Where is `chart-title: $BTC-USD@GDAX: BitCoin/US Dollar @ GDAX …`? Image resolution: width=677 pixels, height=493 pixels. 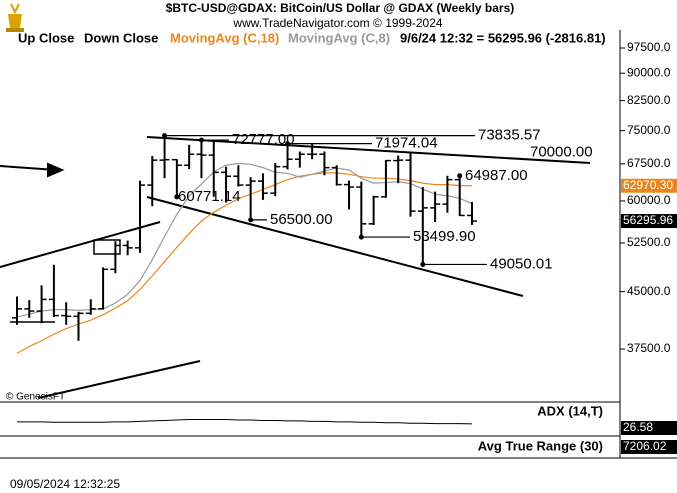 chart-title: $BTC-USD@GDAX: BitCoin/US Dollar @ GDAX … is located at coordinates (340, 8).